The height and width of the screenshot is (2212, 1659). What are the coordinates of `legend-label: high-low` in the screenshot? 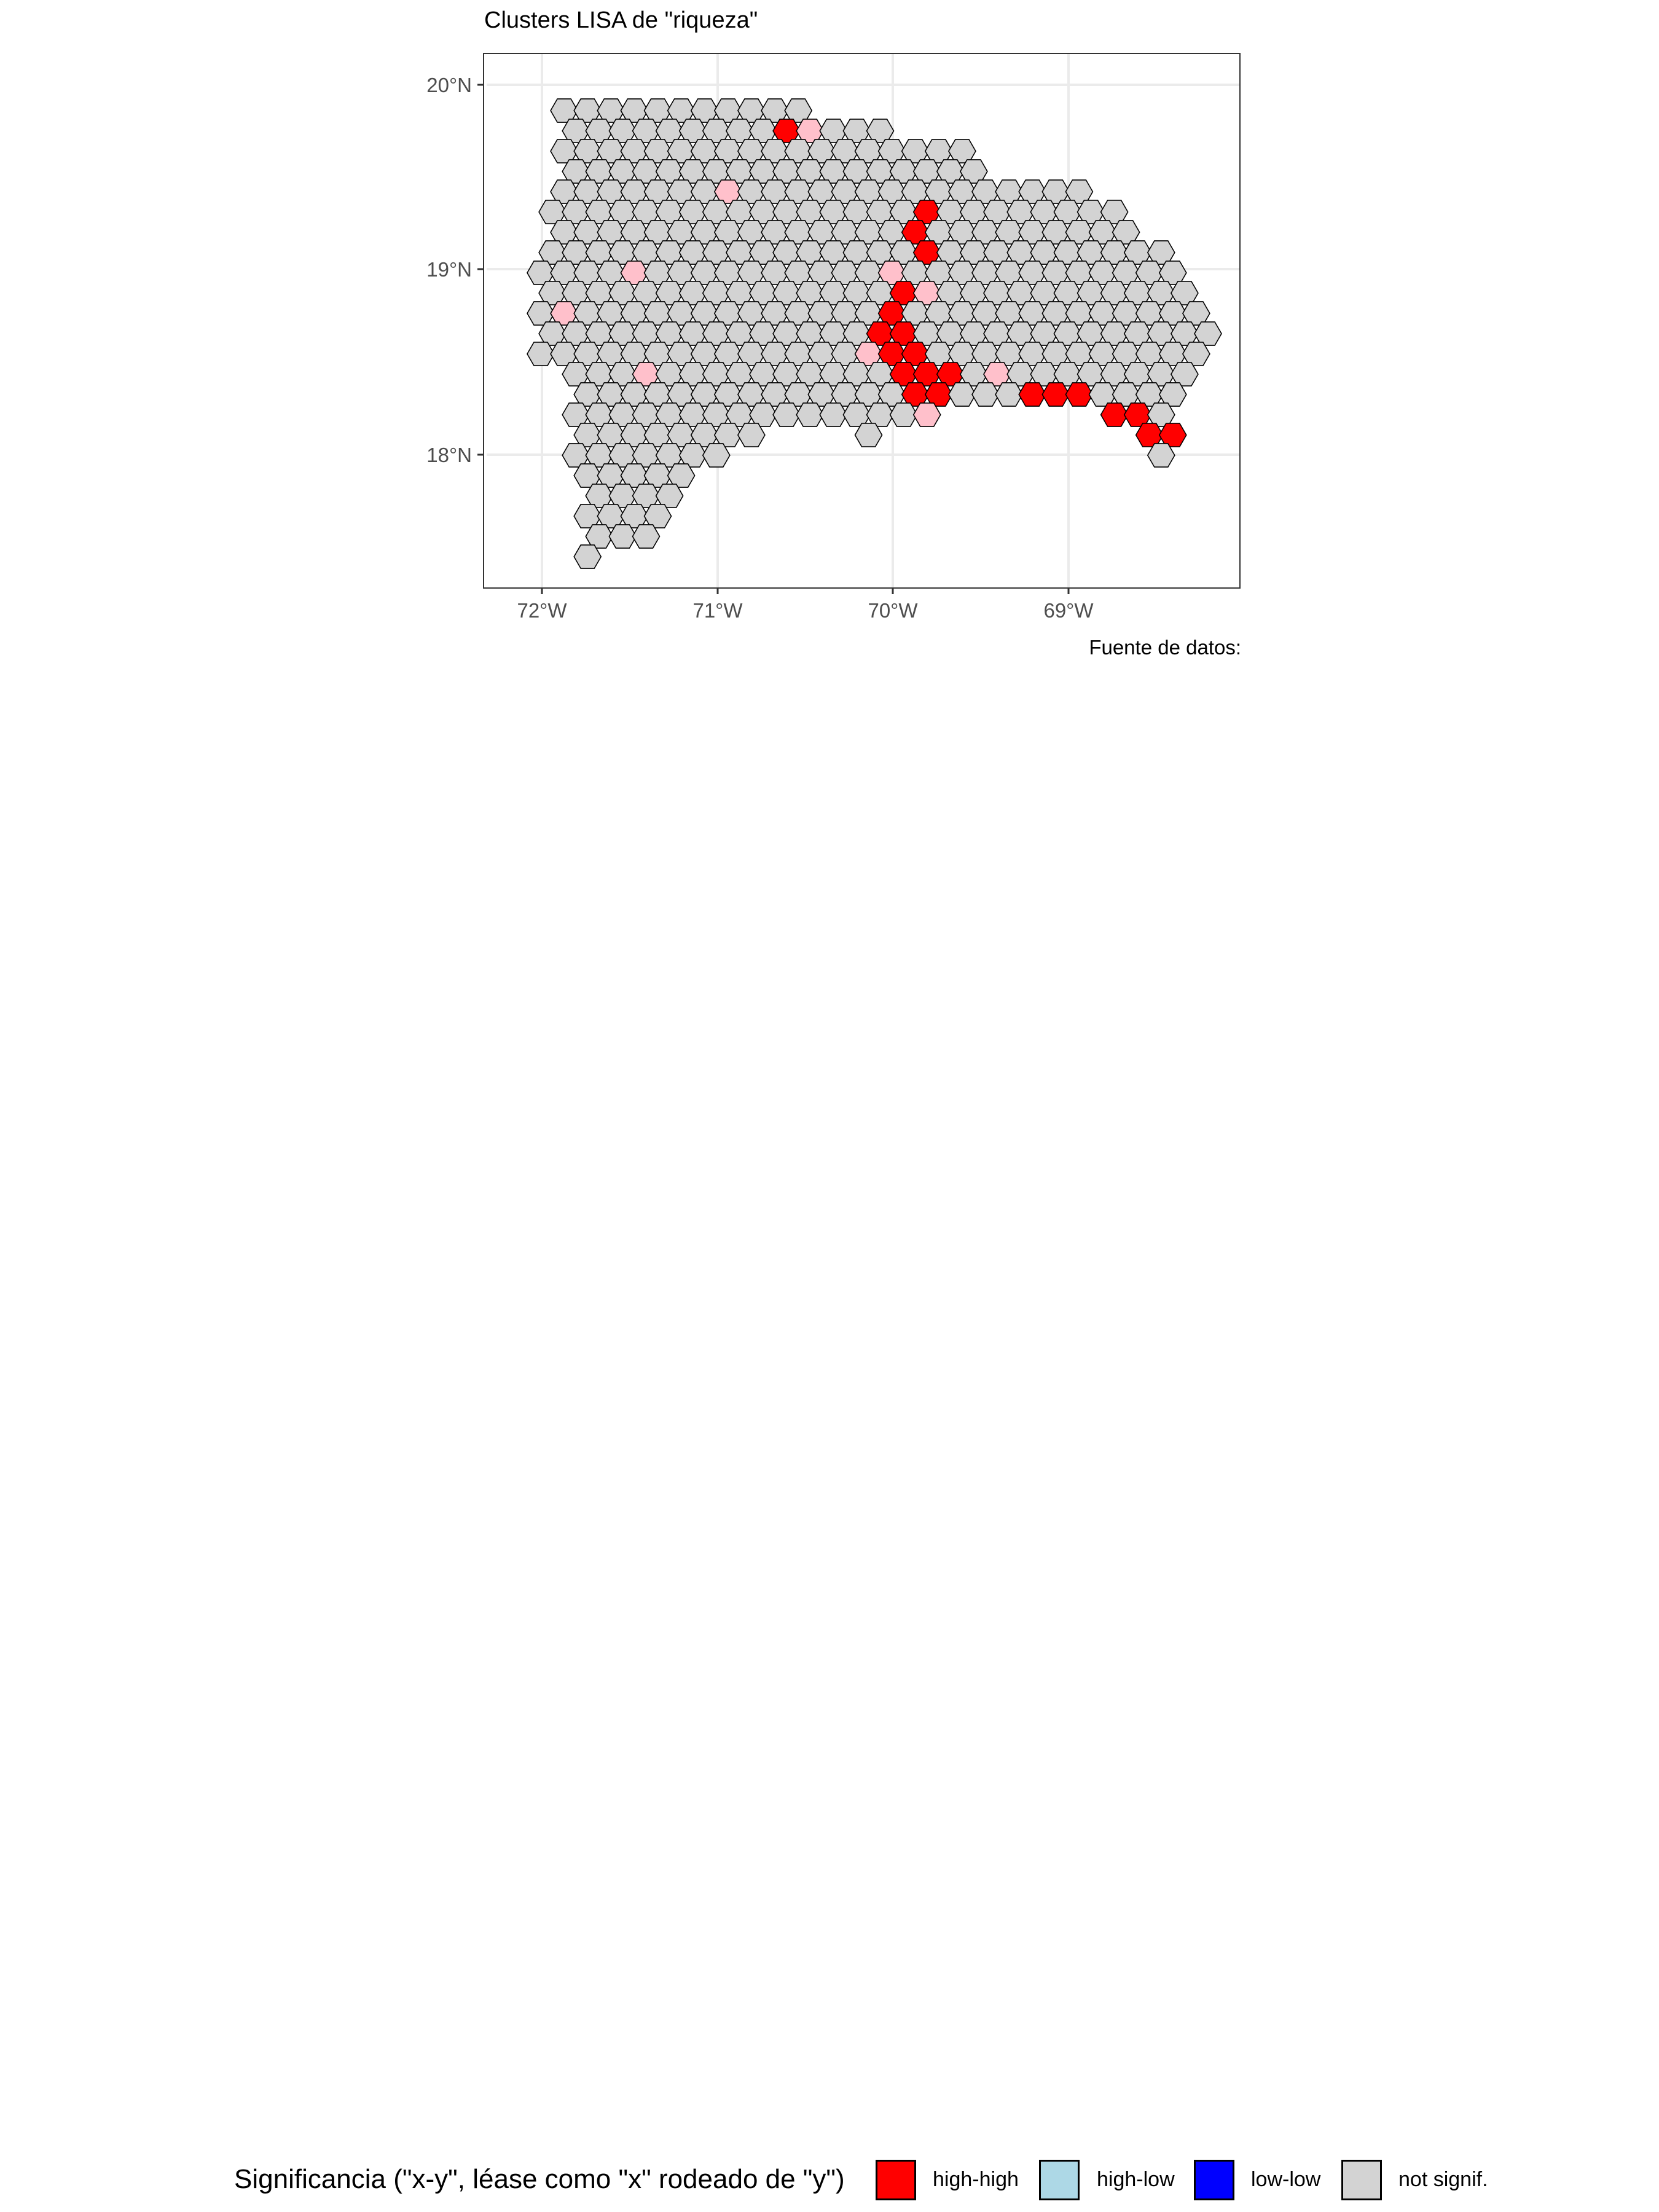 It's located at (1136, 2179).